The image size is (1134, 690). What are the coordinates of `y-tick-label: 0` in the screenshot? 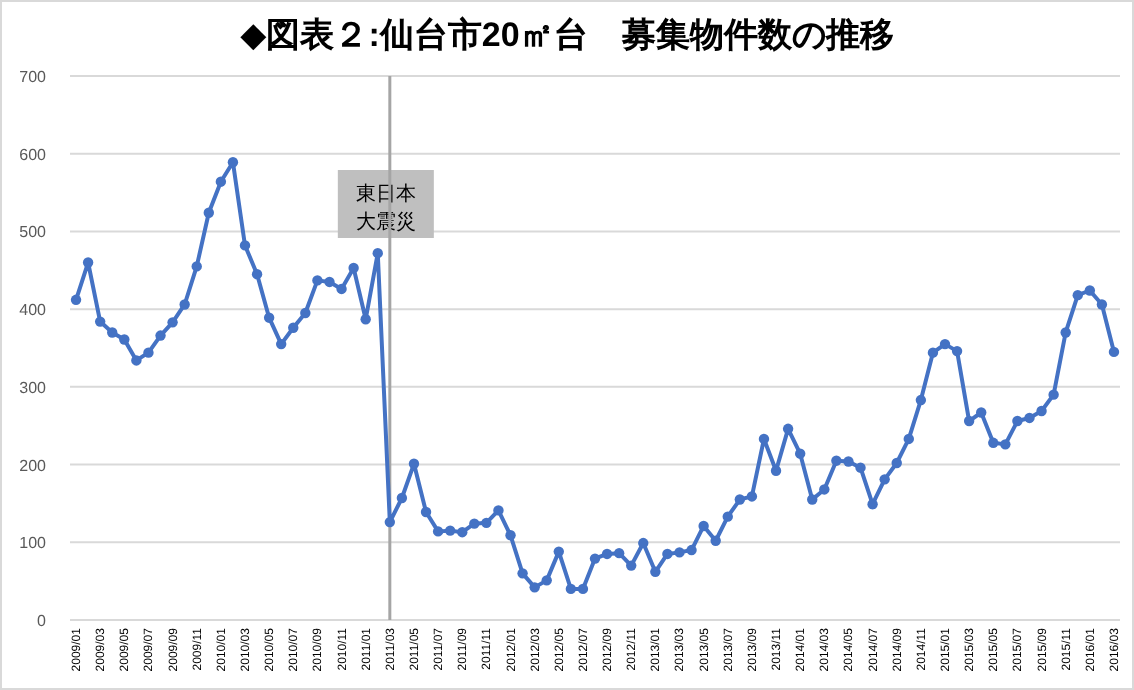 It's located at (42, 621).